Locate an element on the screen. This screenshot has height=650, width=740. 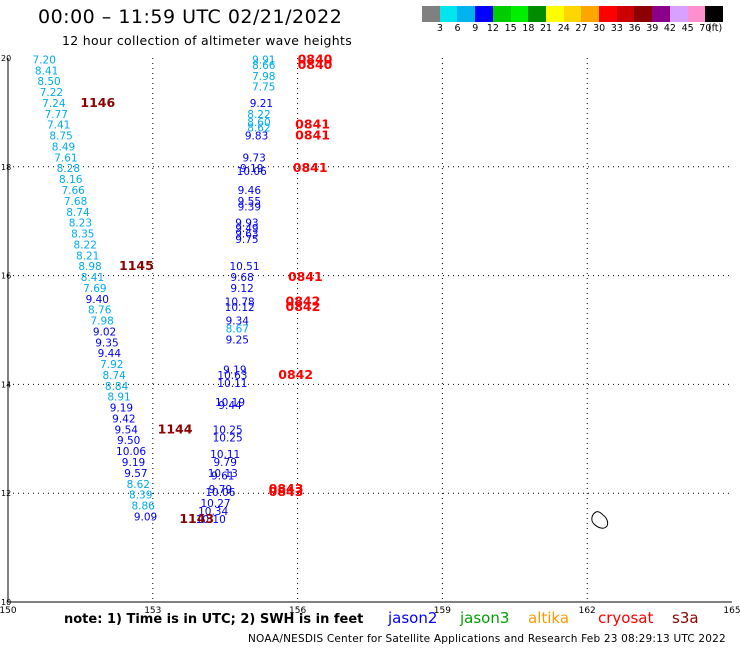
color-scale-label: 15 is located at coordinates (510, 28).